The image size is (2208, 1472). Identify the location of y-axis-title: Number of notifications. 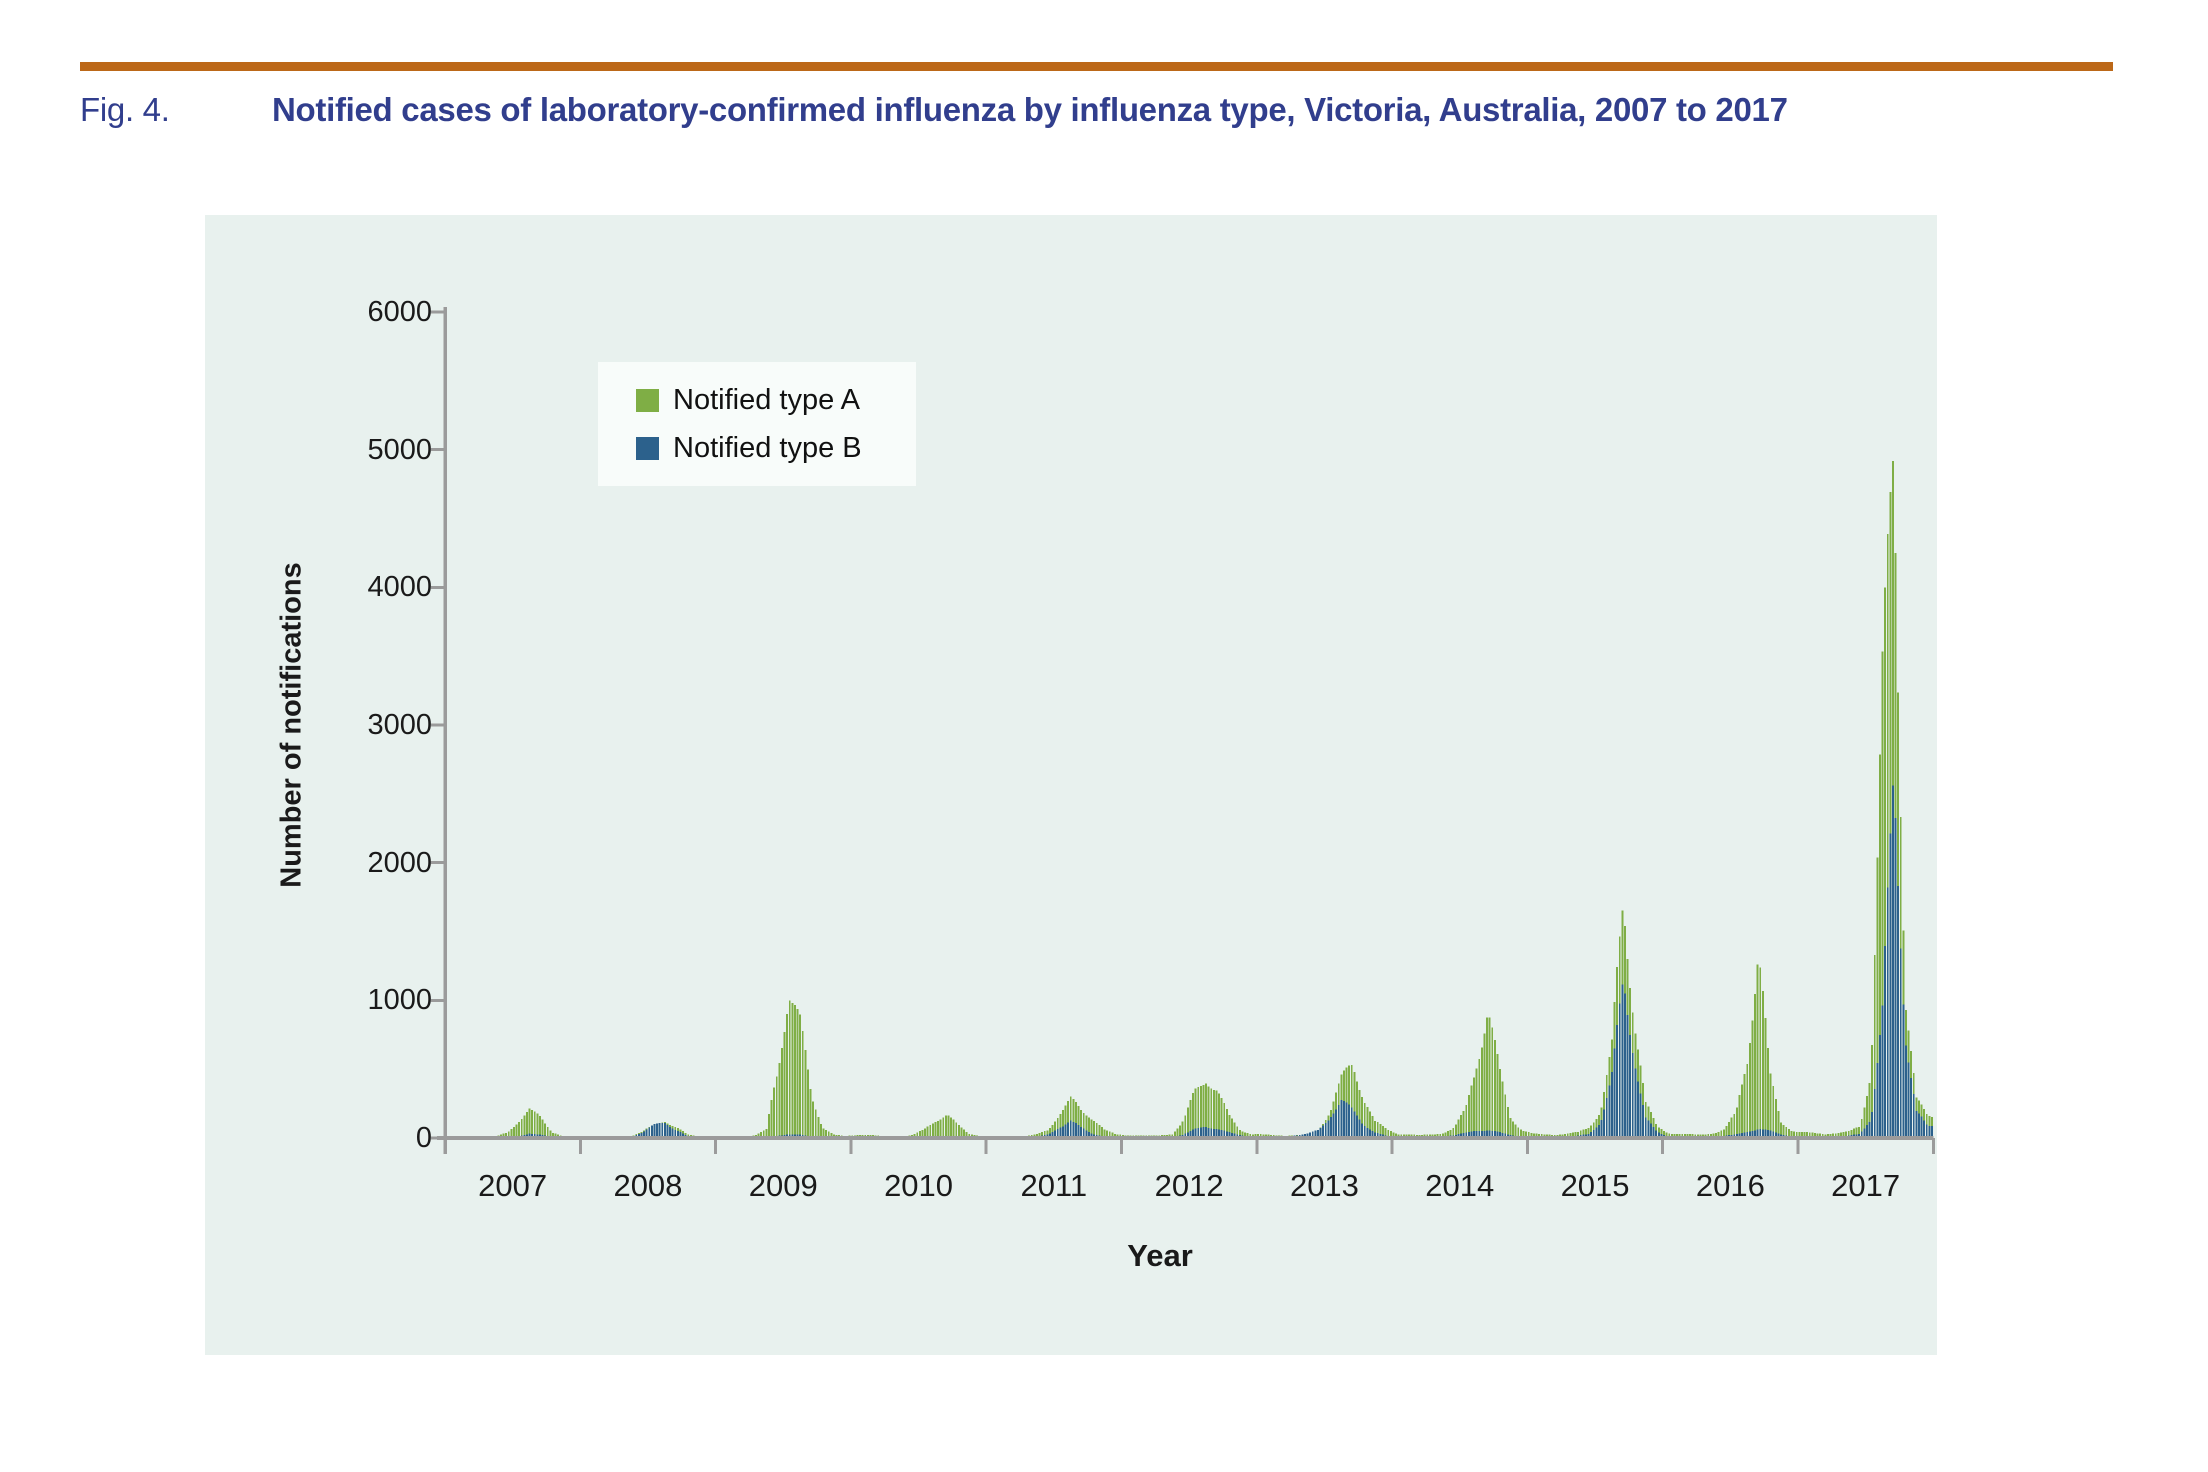
(291, 725).